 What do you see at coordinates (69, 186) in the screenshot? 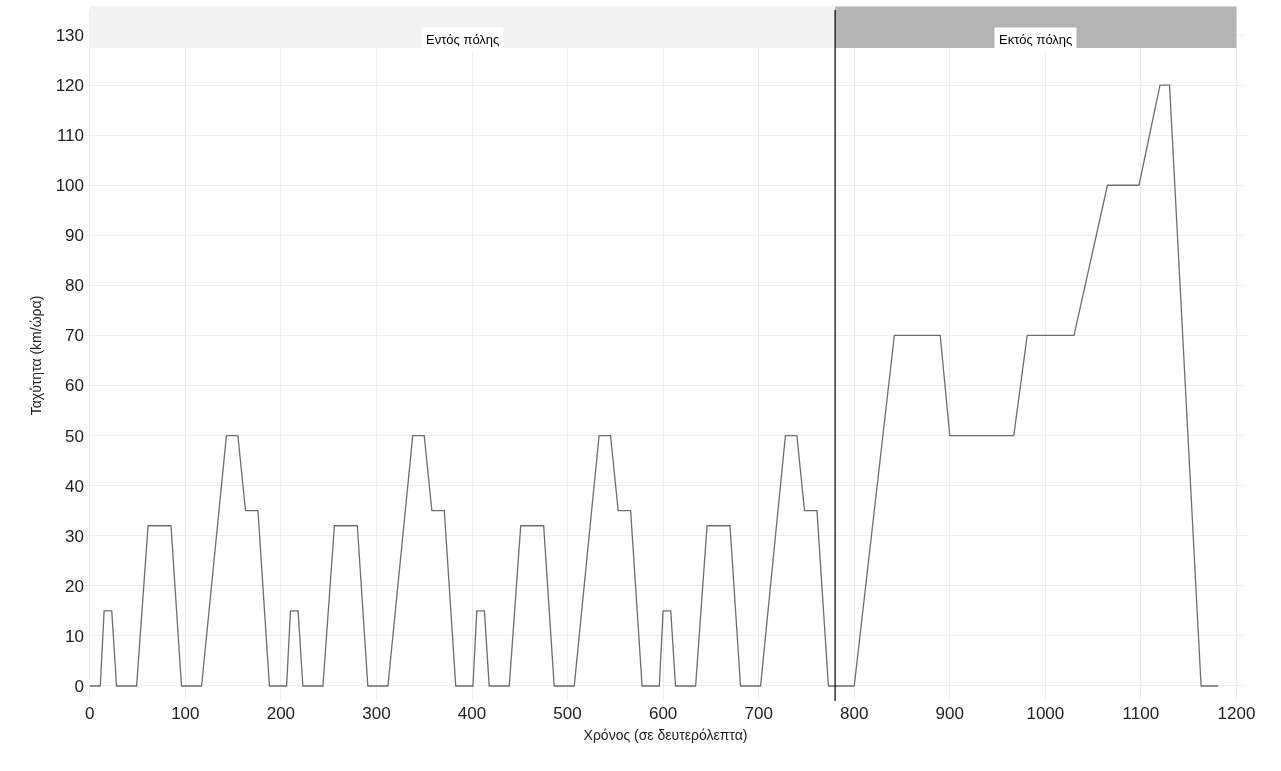
I see `y-tick-label: 100` at bounding box center [69, 186].